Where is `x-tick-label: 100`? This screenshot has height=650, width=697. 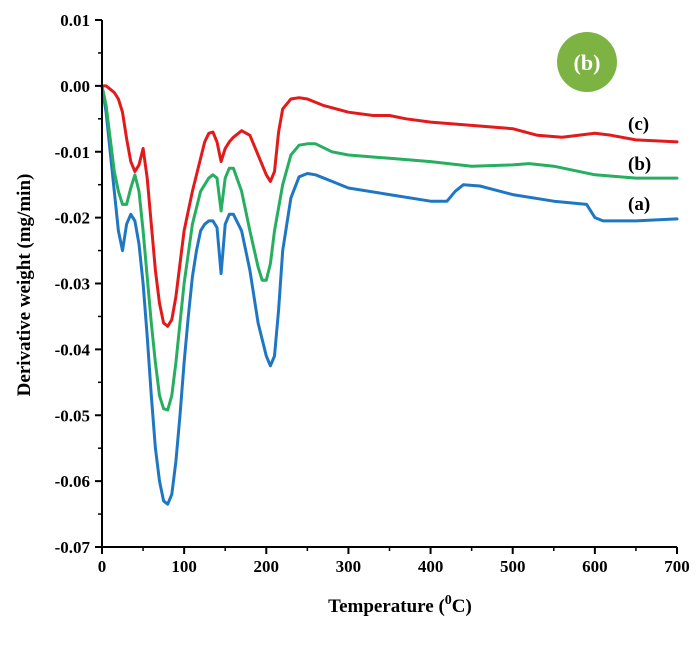 x-tick-label: 100 is located at coordinates (184, 566).